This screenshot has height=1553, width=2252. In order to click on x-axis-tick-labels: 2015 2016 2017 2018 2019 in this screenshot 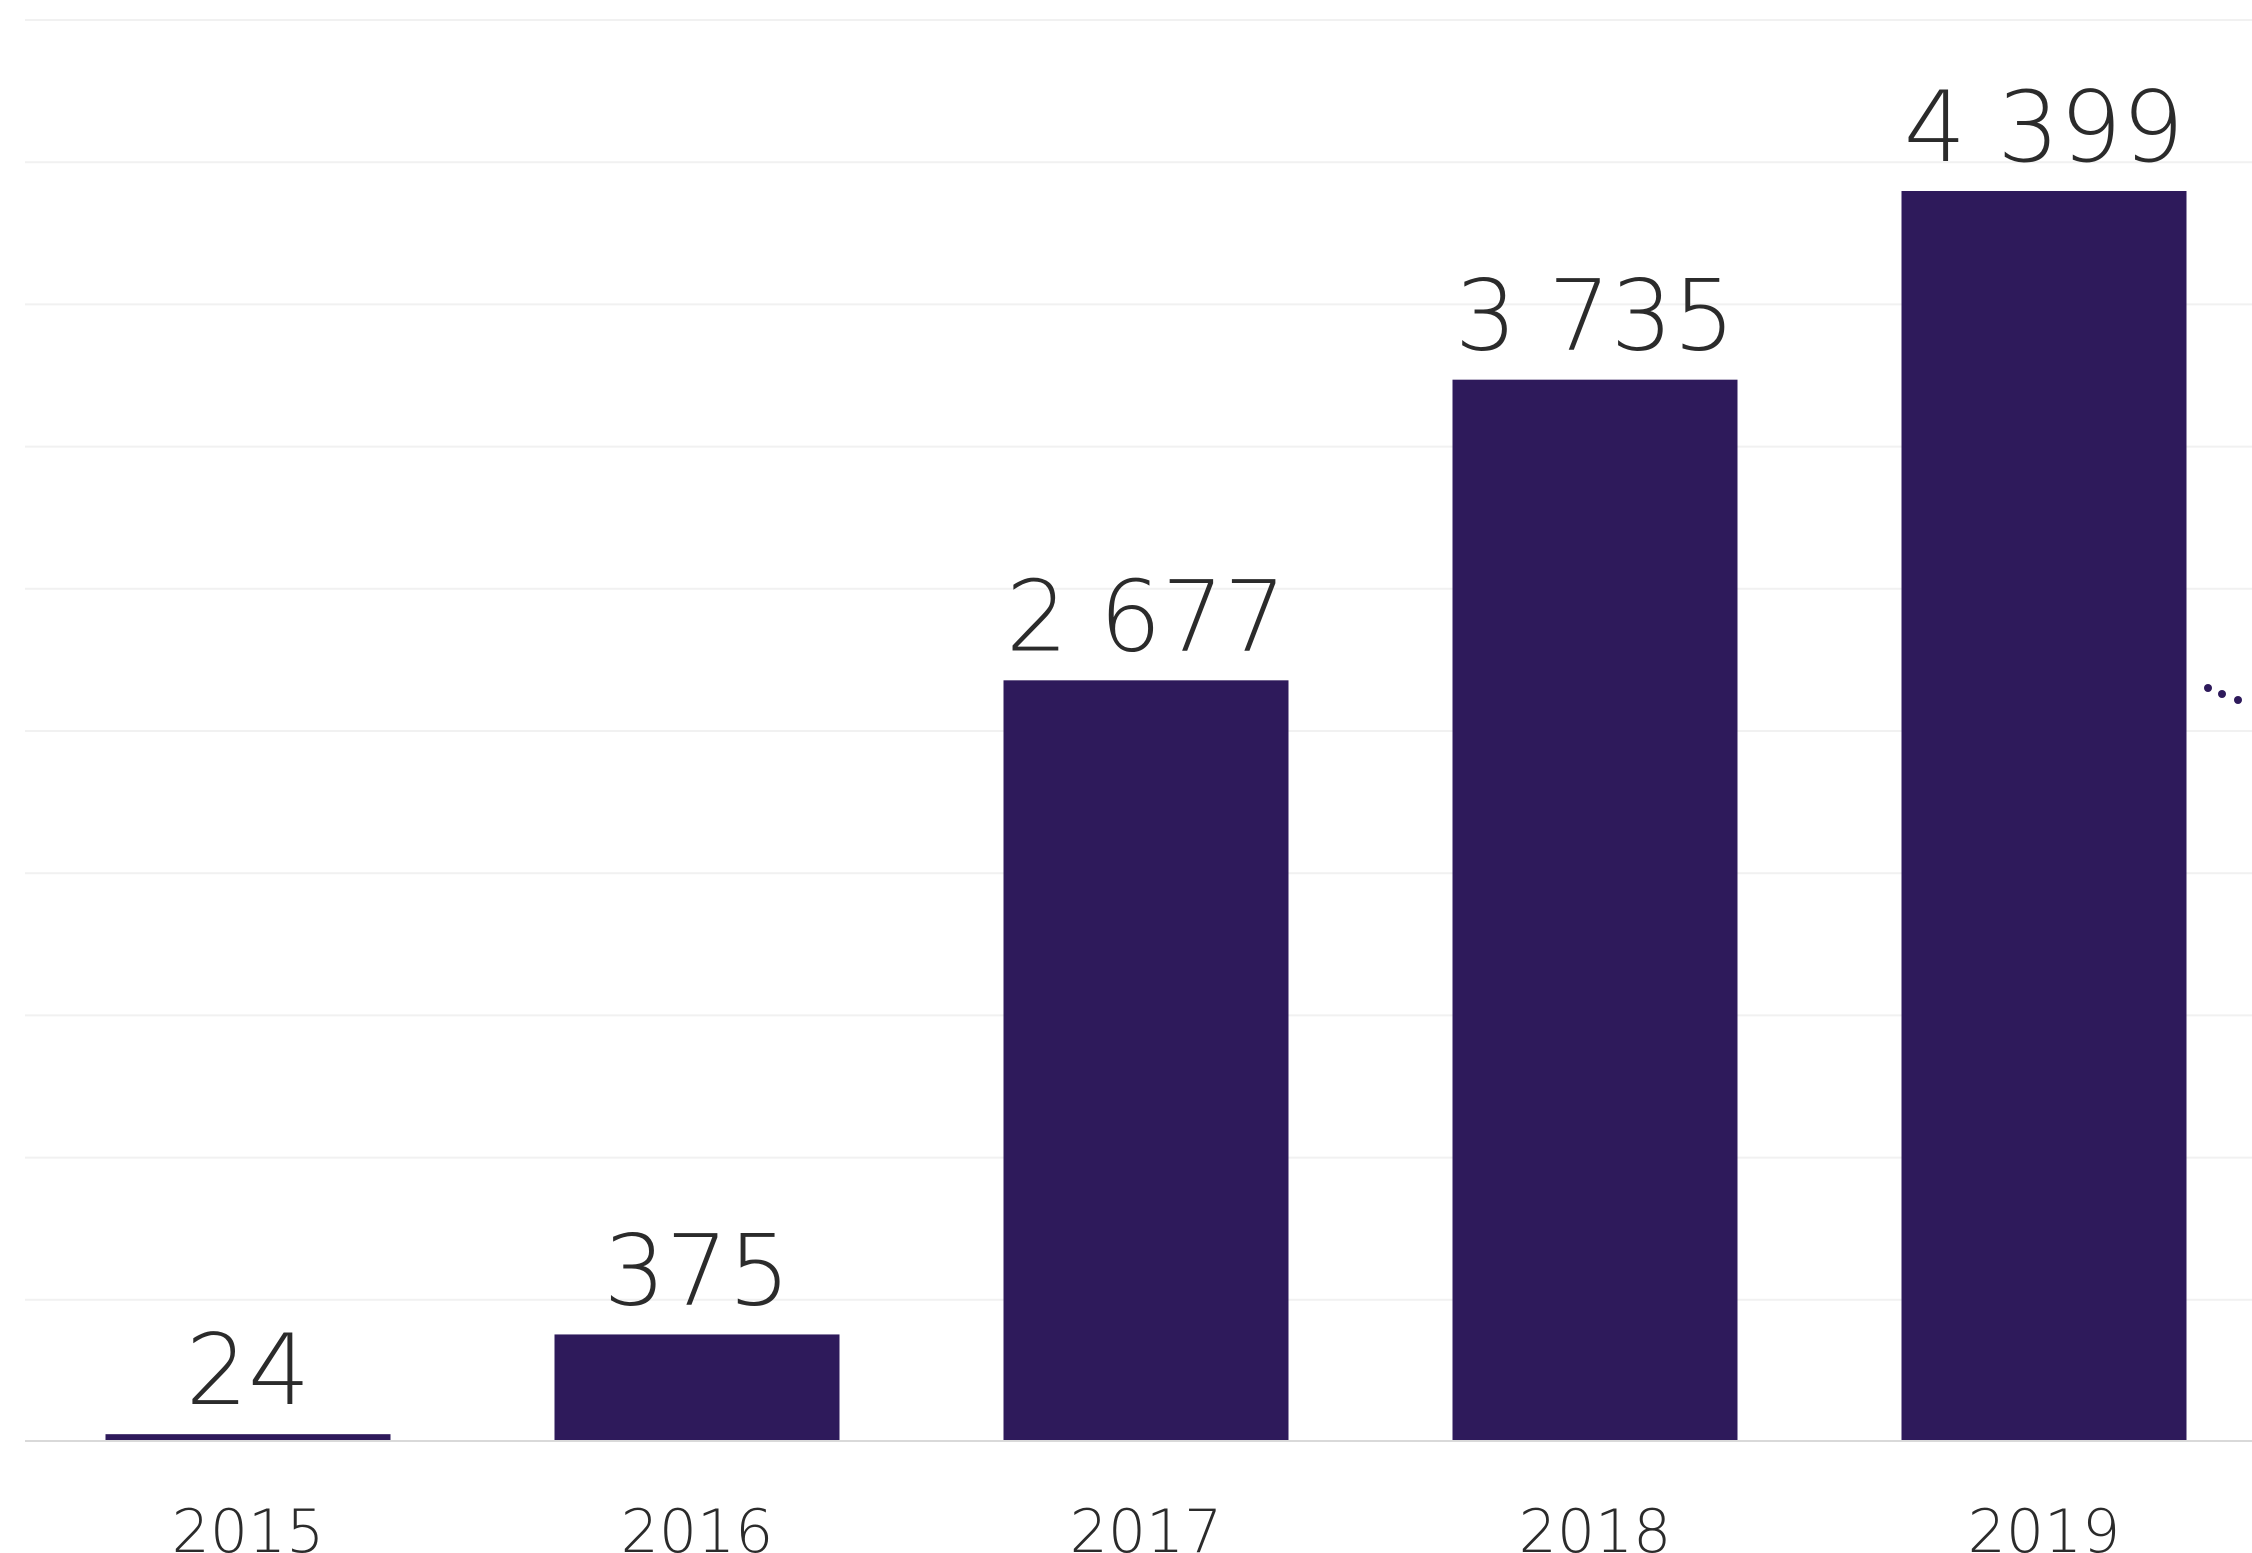, I will do `click(1146, 1525)`.